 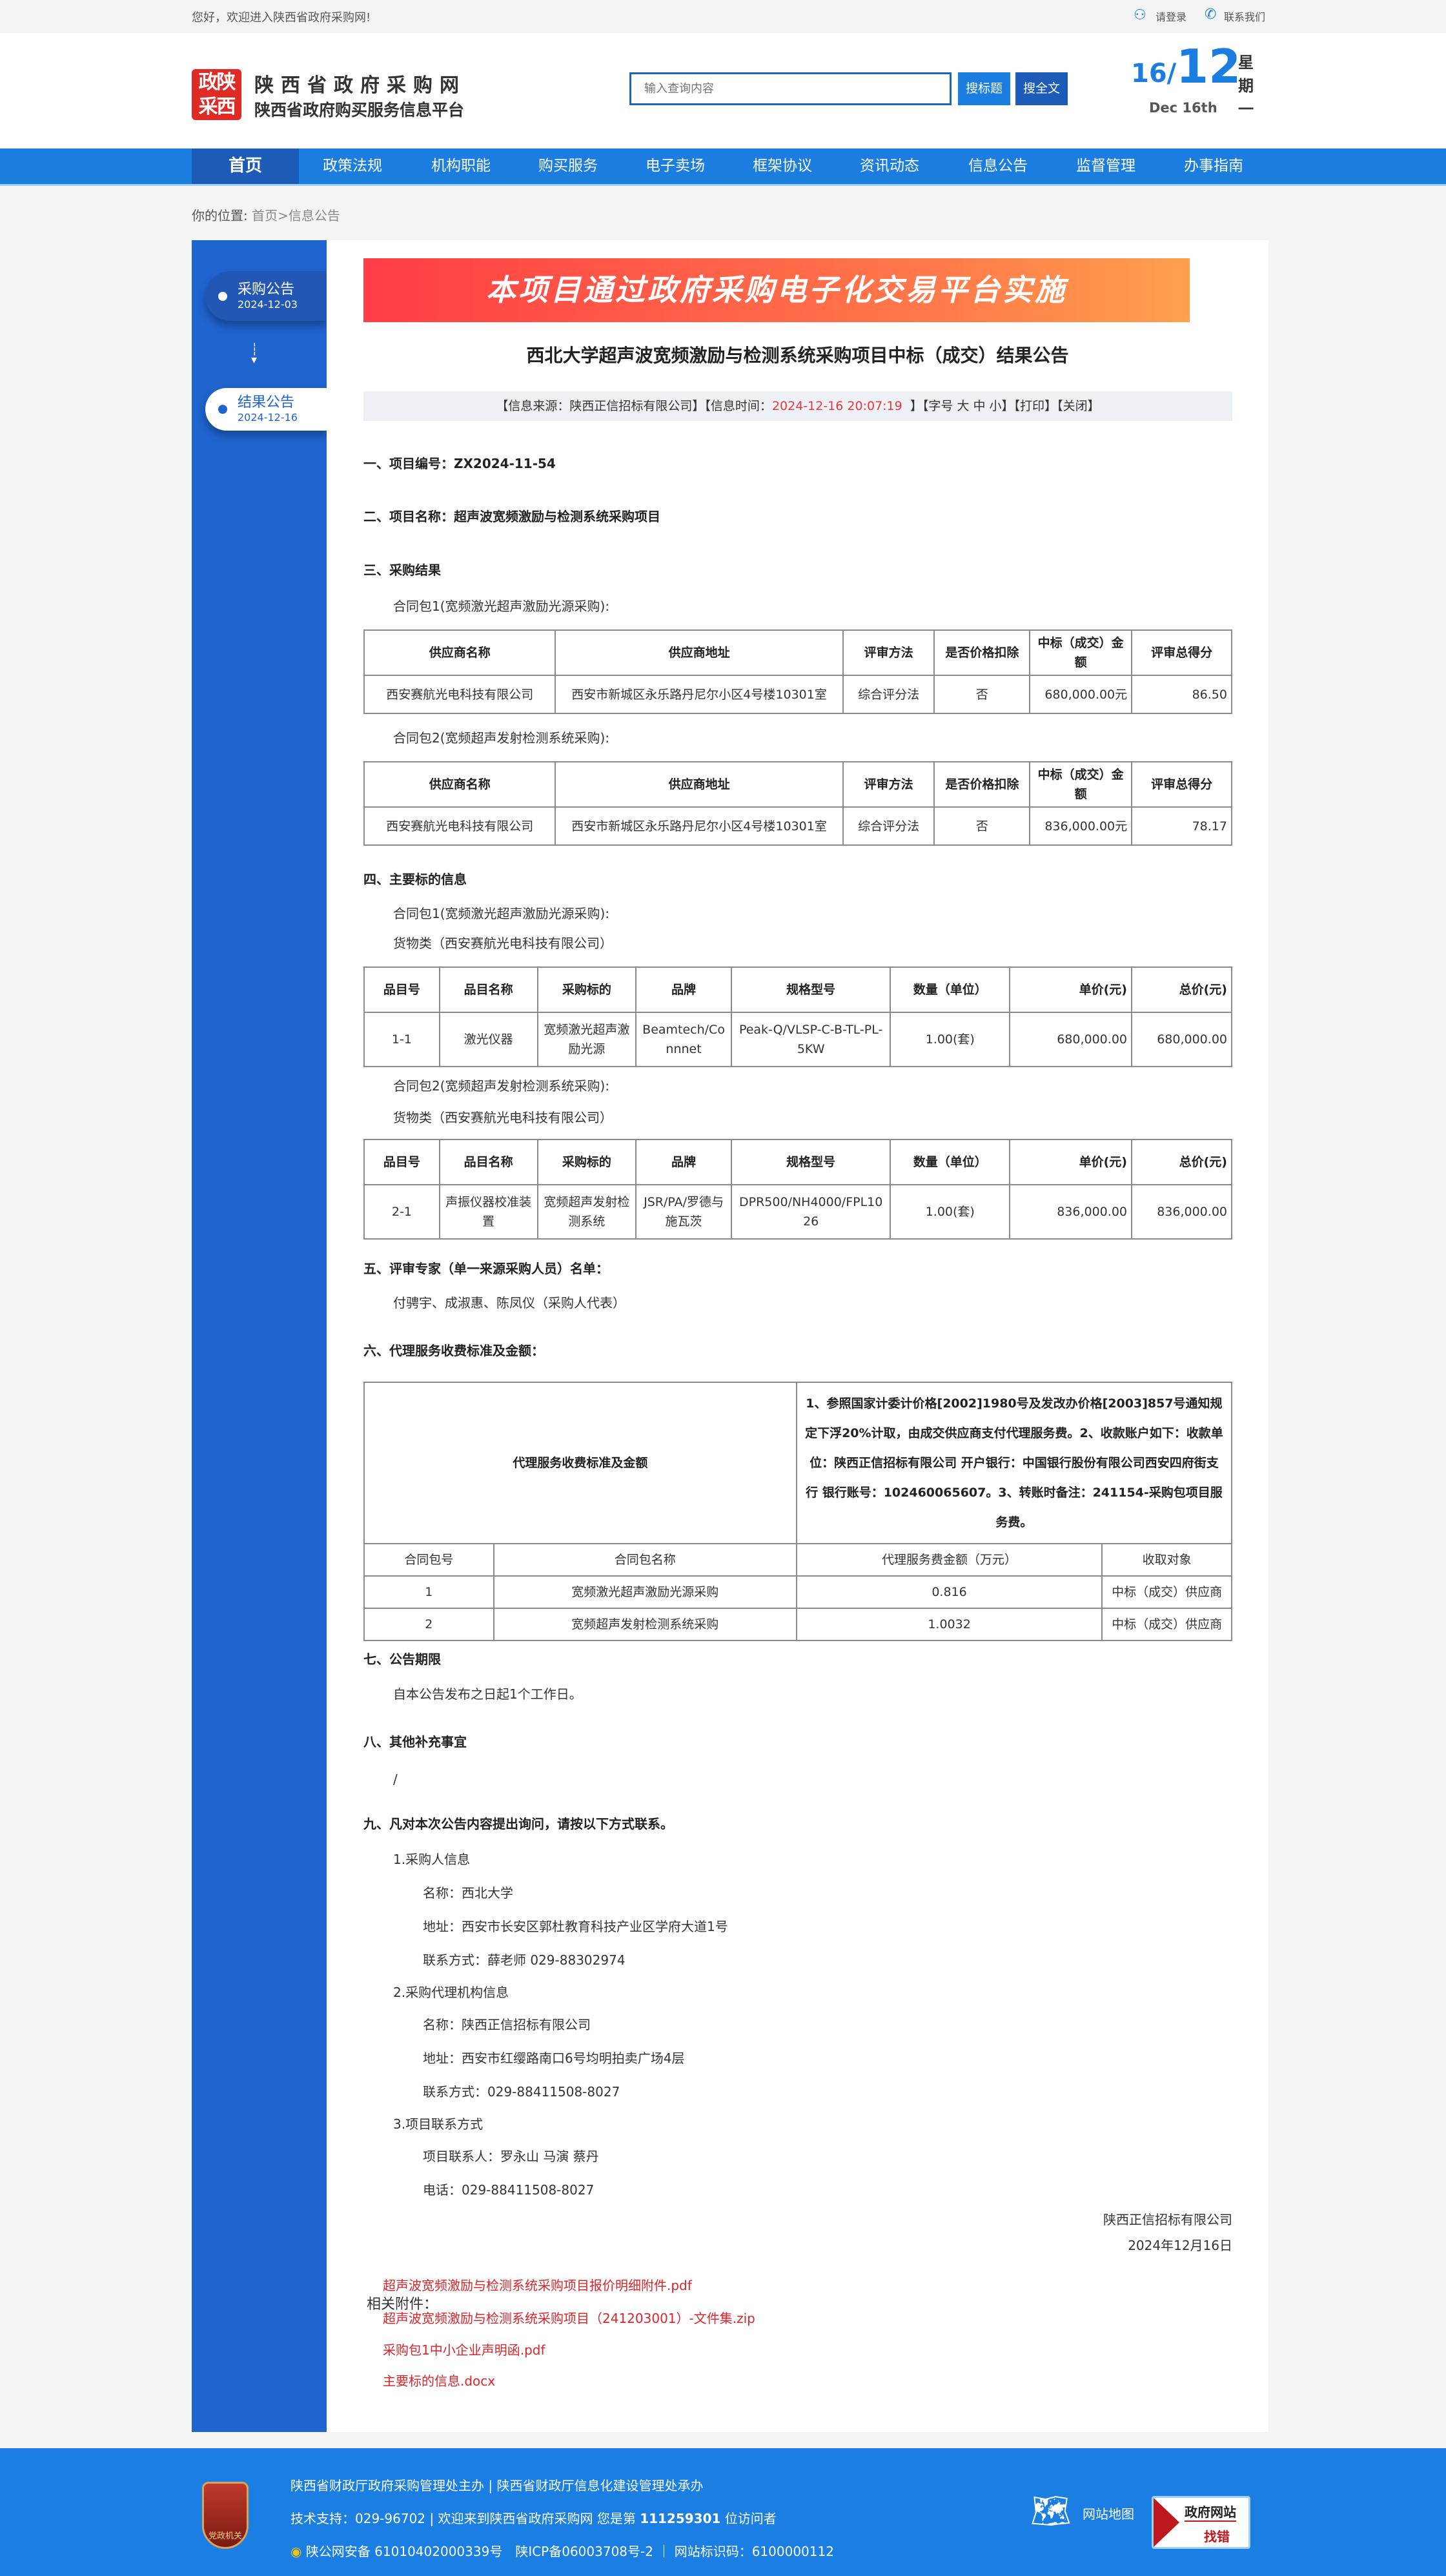 I want to click on attachment-link: 超声波宽频激励与检测系统采购项目报价明细附件.pdf, so click(x=538, y=2285).